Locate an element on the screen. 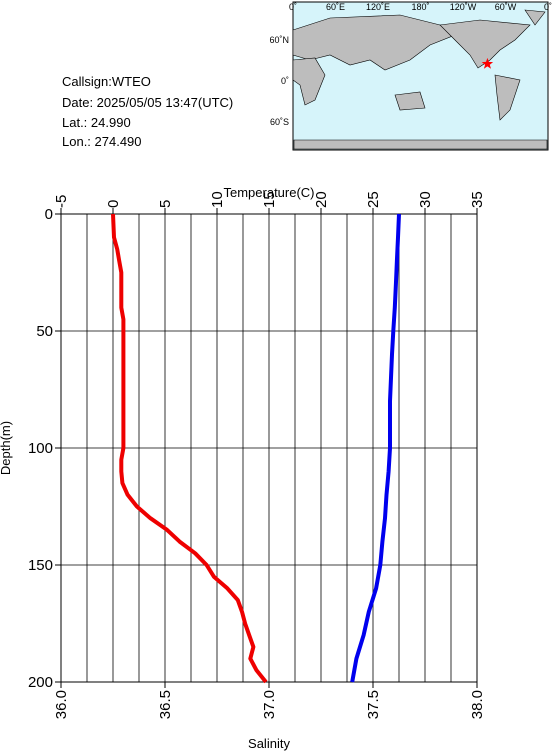 This screenshot has width=553, height=751. map-lat-label: 60˚N is located at coordinates (279, 40).